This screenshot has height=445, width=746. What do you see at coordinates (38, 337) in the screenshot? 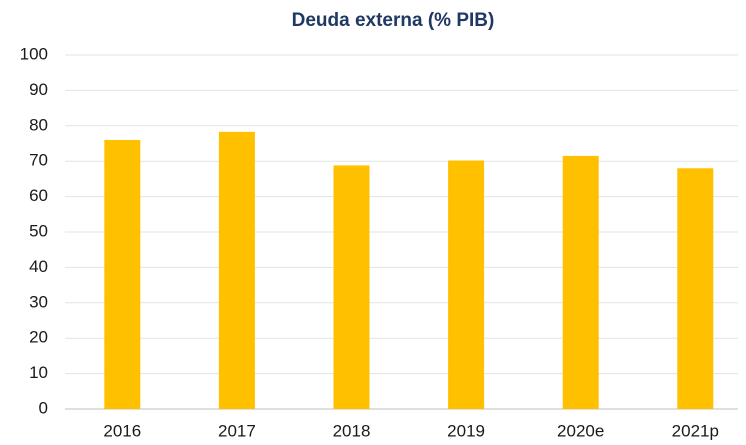
I see `y-tick-label: 20` at bounding box center [38, 337].